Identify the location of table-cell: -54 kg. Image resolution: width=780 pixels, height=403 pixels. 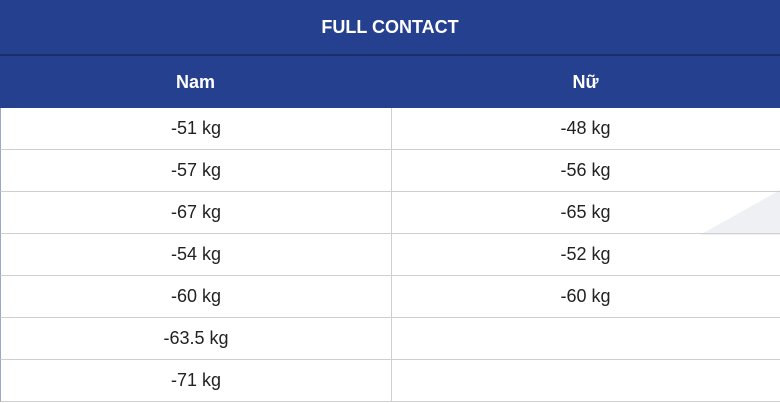
(196, 255).